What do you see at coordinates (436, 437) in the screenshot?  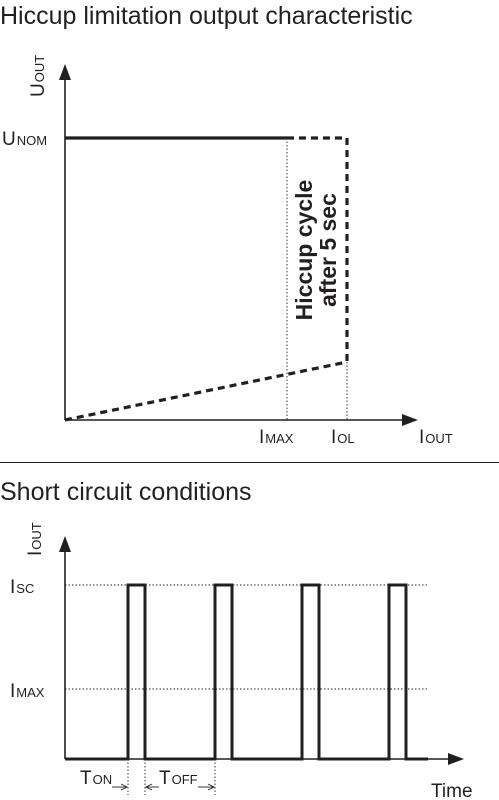 I see `top-x-axis-label: IOUT` at bounding box center [436, 437].